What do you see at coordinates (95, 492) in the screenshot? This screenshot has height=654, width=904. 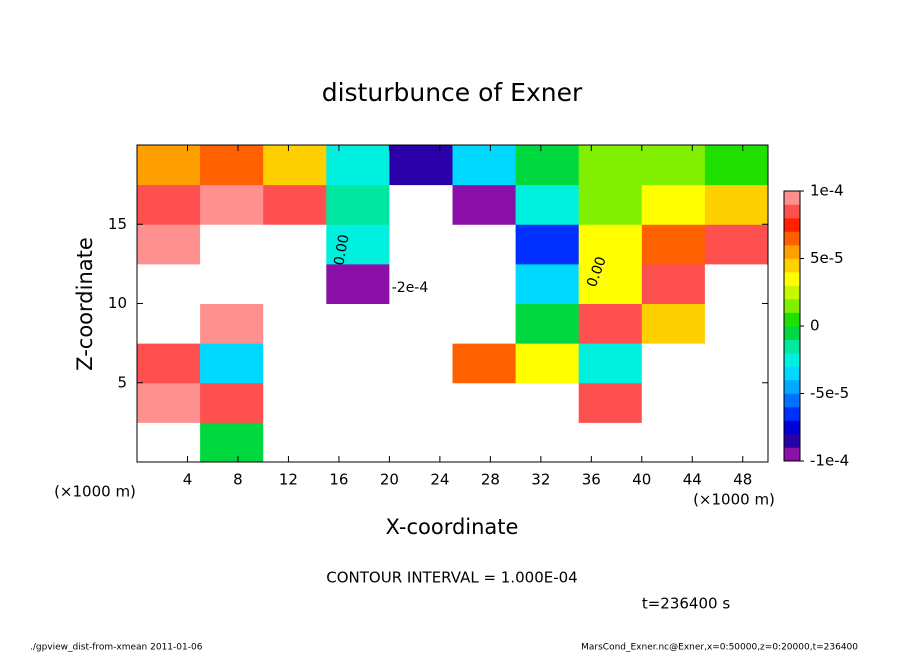 I see `x-unit: (×1000 m)` at bounding box center [95, 492].